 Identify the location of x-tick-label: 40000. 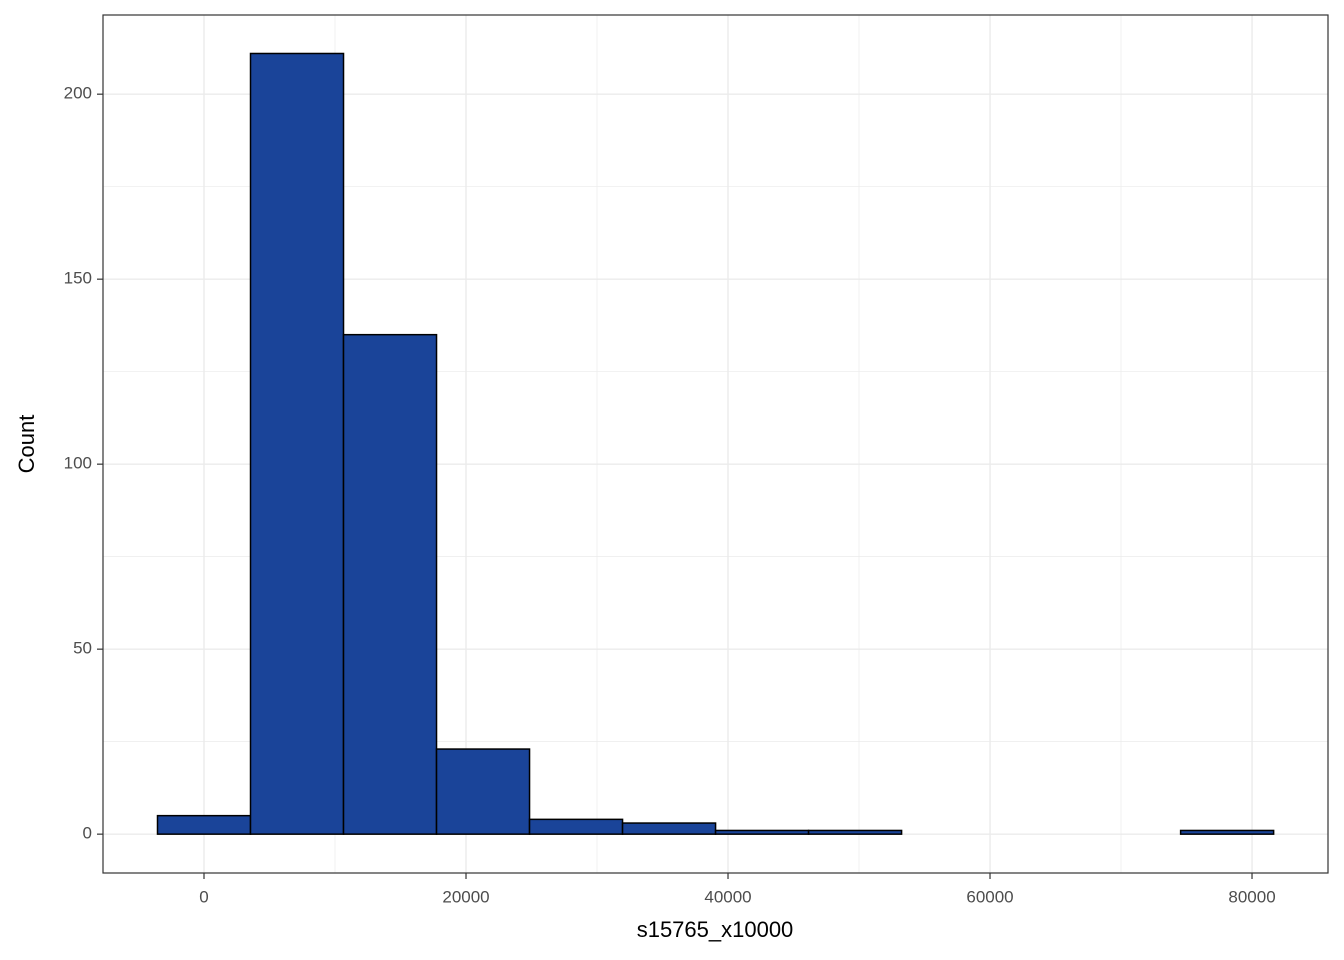
(727, 896).